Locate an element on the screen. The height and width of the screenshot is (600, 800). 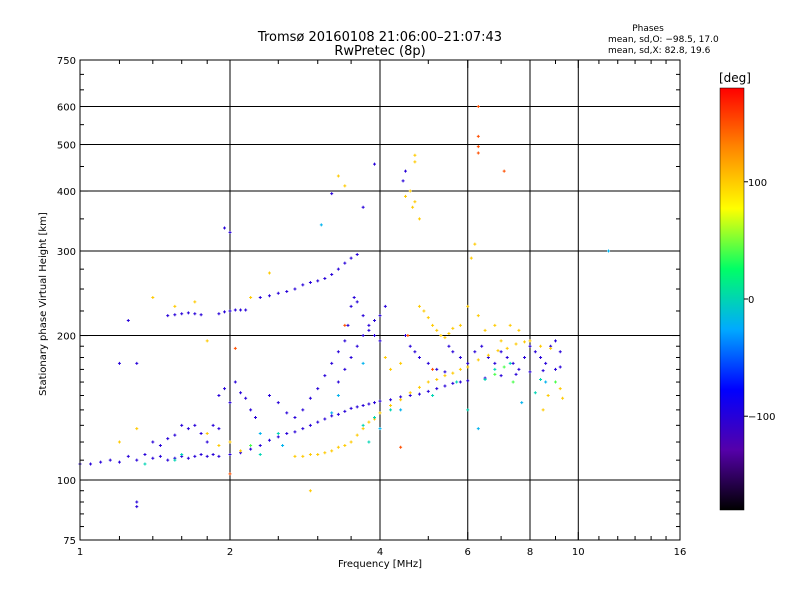
y-tick-label: 300 is located at coordinates (66, 252).